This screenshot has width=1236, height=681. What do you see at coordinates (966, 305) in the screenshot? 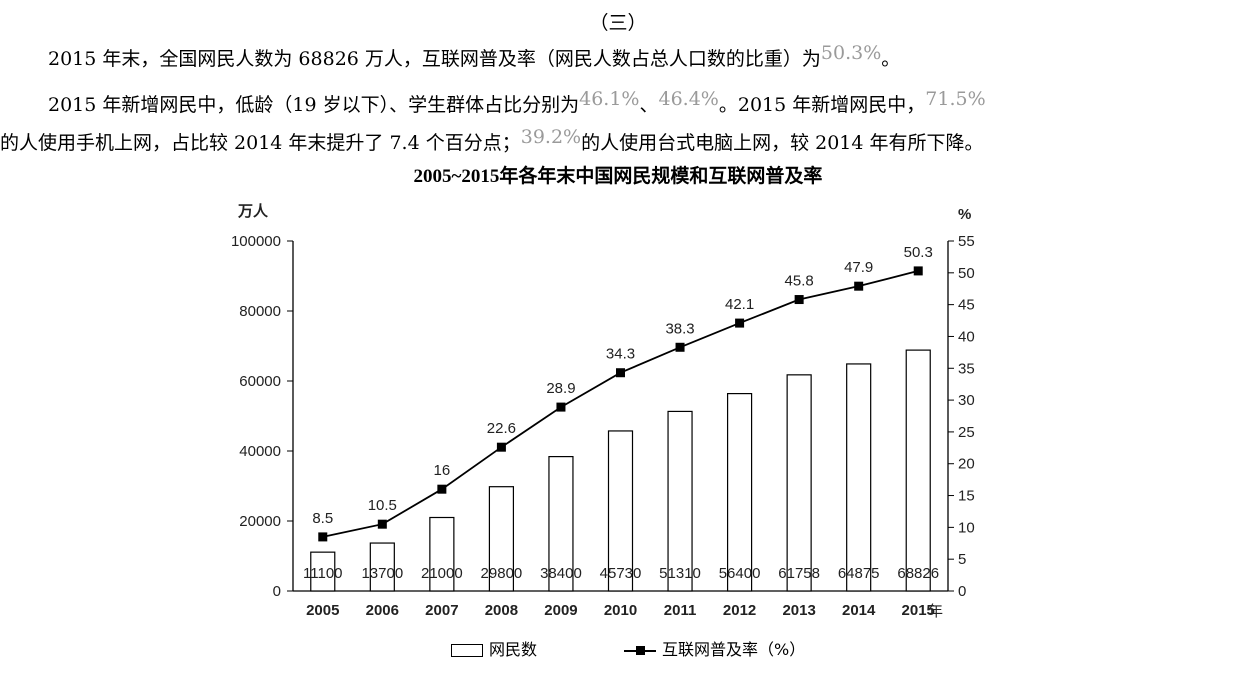
I see `right-tick-label: 45` at bounding box center [966, 305].